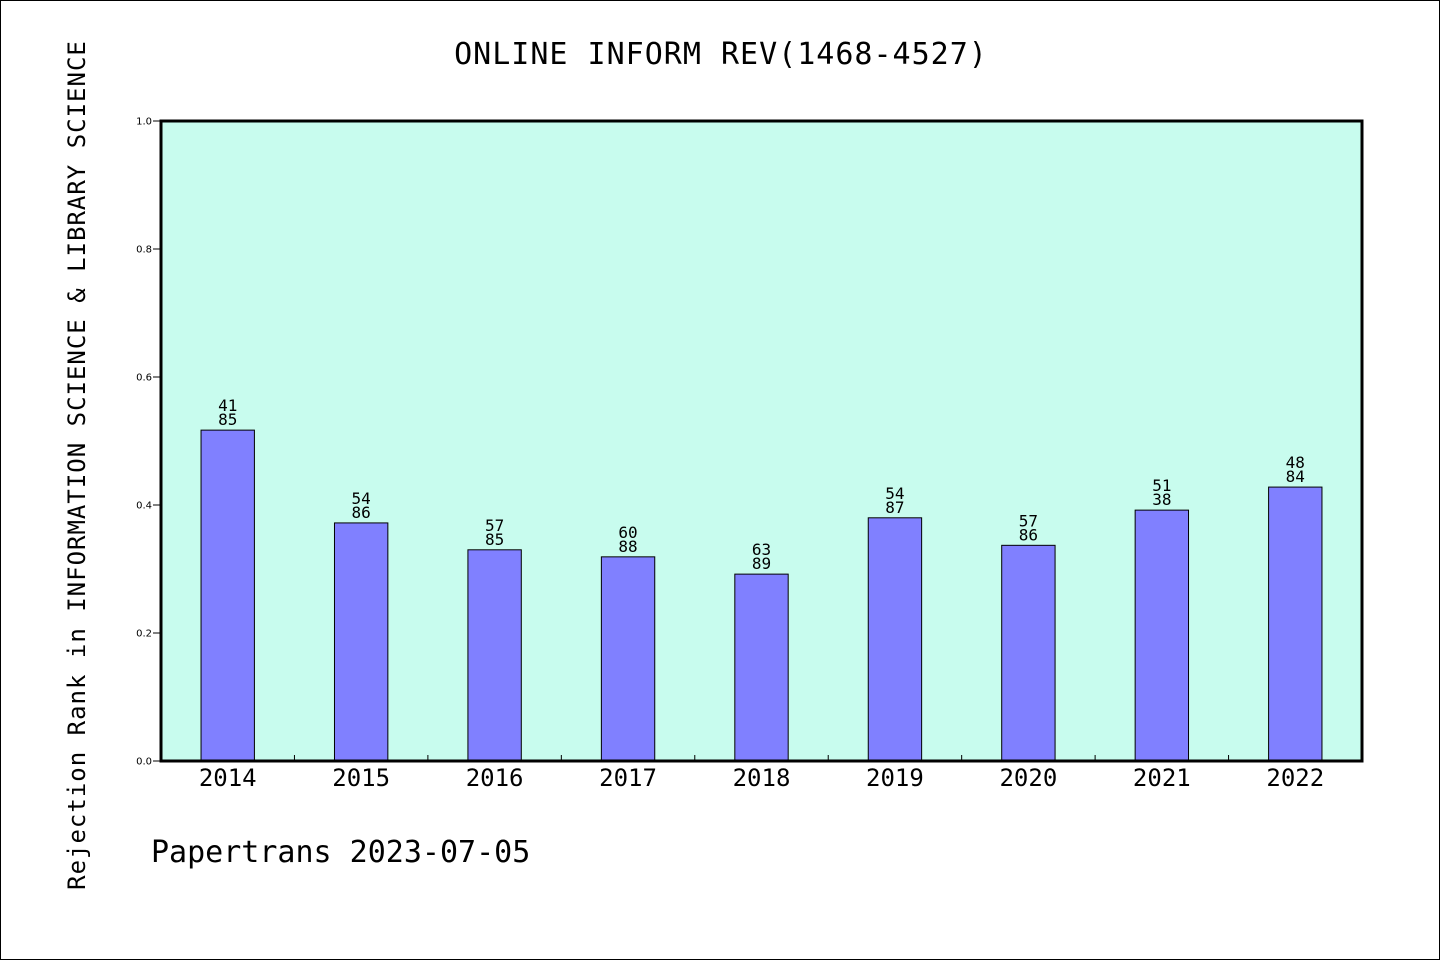 The width and height of the screenshot is (1440, 961). Describe the element at coordinates (761, 563) in the screenshot. I see `data-label-bottom: 89` at that location.